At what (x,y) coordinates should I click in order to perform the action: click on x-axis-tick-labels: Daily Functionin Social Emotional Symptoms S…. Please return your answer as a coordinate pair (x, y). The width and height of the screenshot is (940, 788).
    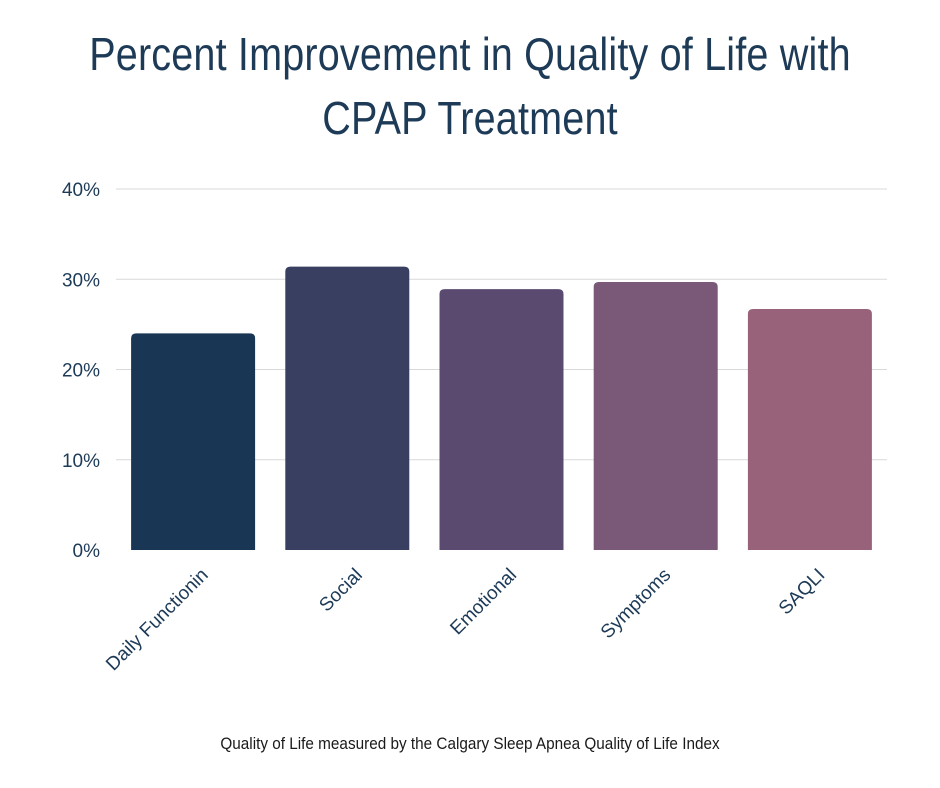
    Looking at the image, I should click on (465, 620).